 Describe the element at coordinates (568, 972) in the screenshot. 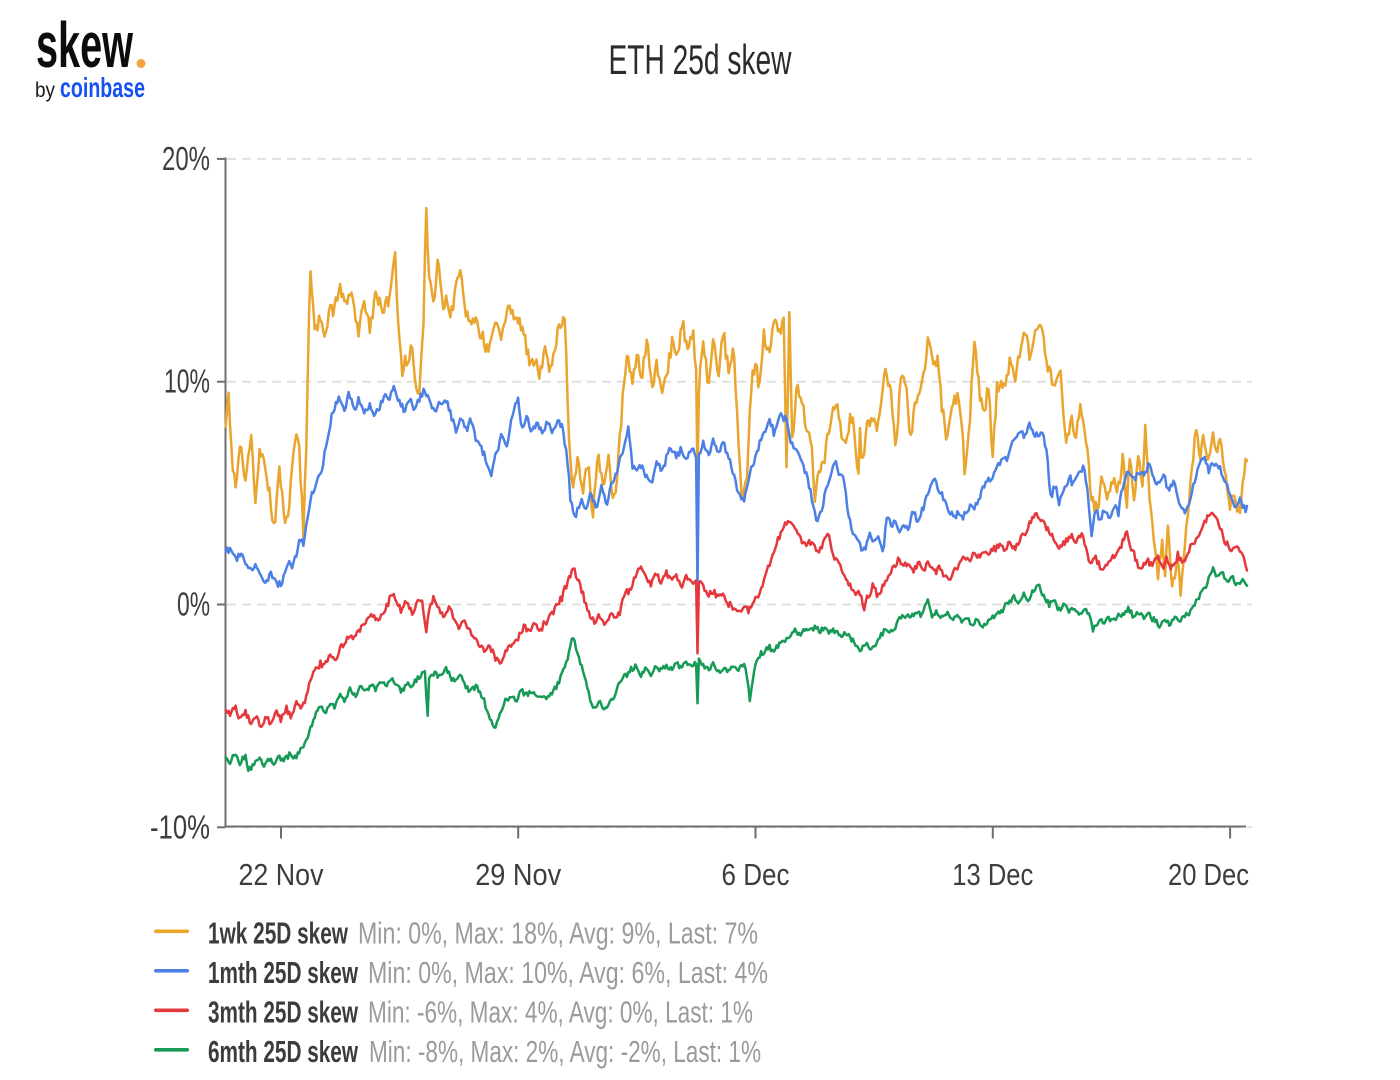

I see `svg-text:Min: 0%, Max: 10%, Avg: 6%, La: Min: 0%, Max: 10%, Avg: 6%, Last: 4%` at that location.